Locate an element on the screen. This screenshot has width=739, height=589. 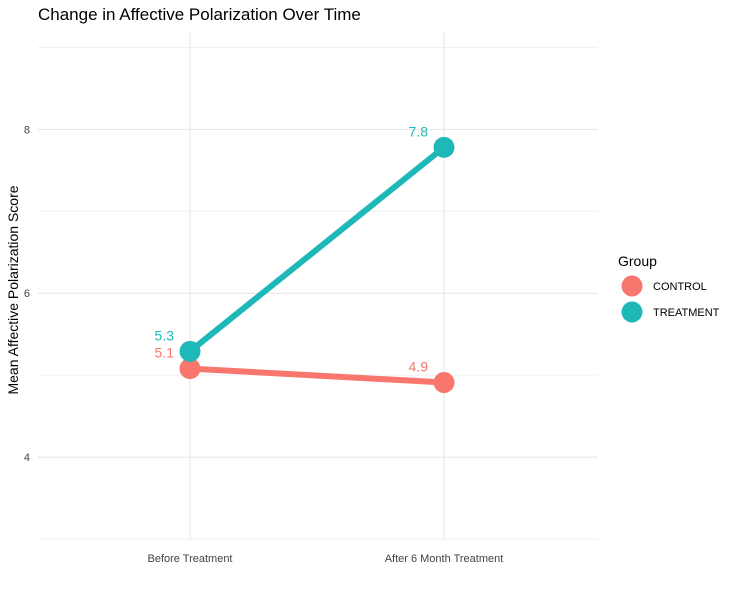
y-tick-label: 8 is located at coordinates (27, 130).